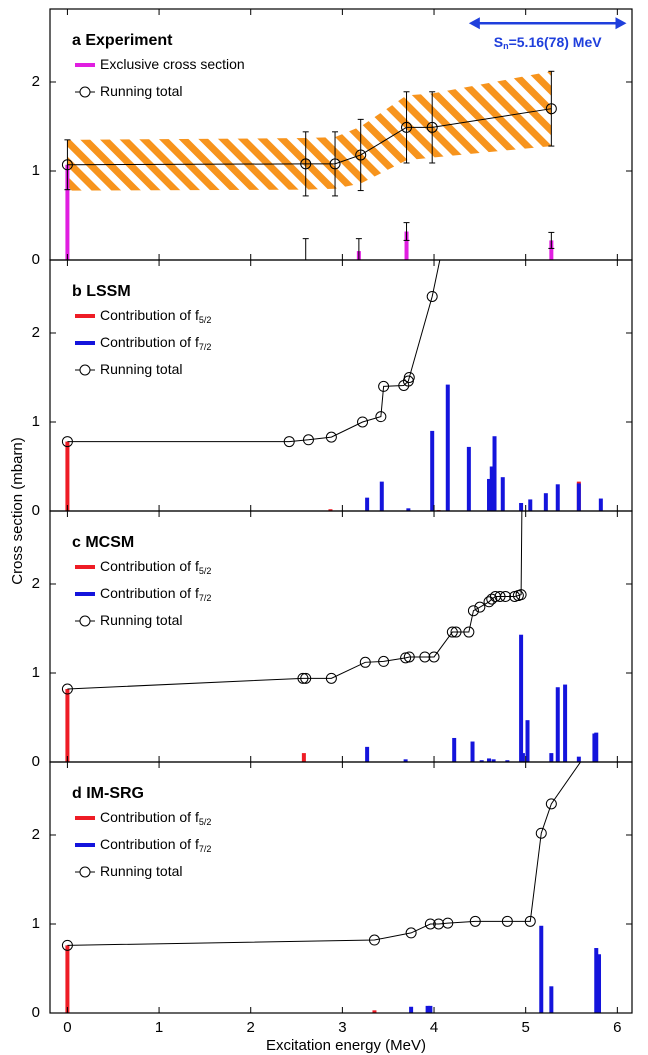 The width and height of the screenshot is (648, 1055). Describe the element at coordinates (434, 1027) in the screenshot. I see `x-tick-label: 4` at that location.